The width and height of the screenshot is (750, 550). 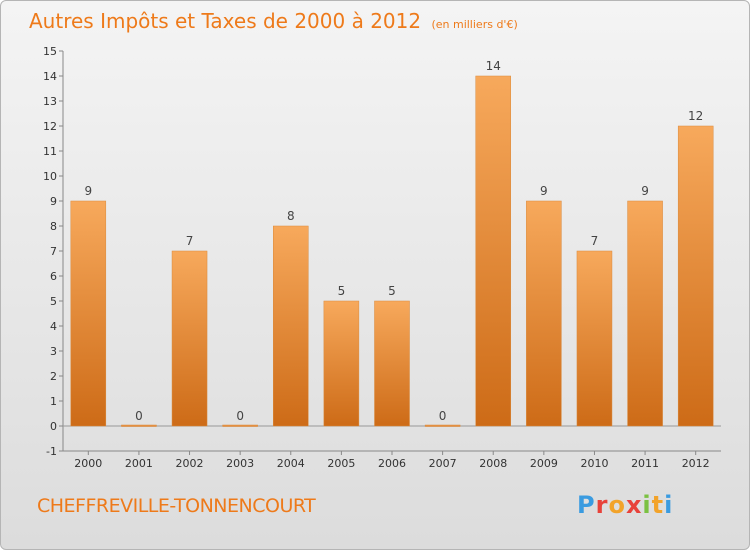 What do you see at coordinates (53, 326) in the screenshot?
I see `y-tick-label: 4` at bounding box center [53, 326].